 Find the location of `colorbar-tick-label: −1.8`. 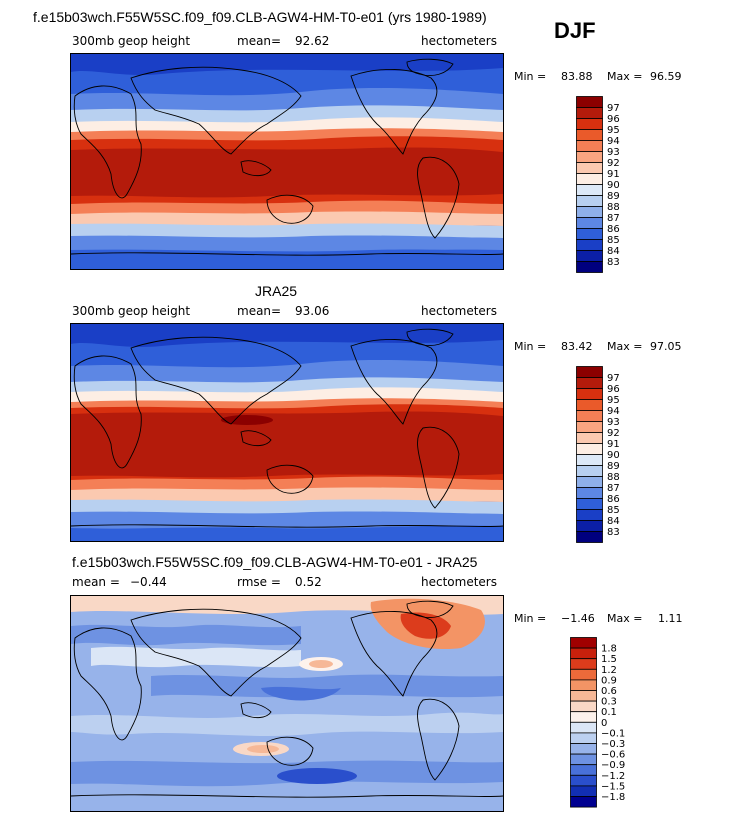

colorbar-tick-label: −1.8 is located at coordinates (613, 797).